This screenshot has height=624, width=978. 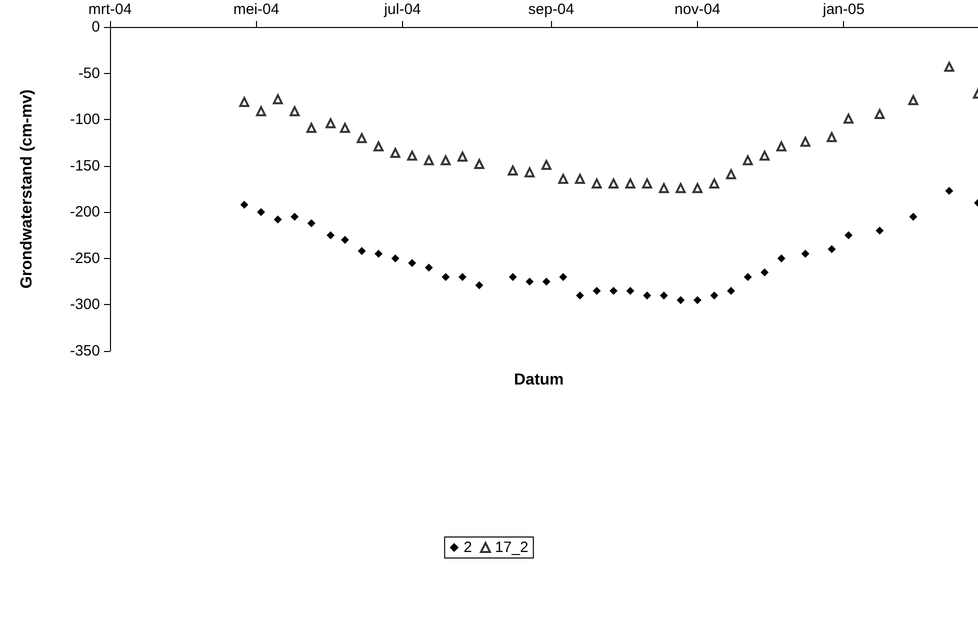 I want to click on y-tick-label: -100, so click(x=85, y=119).